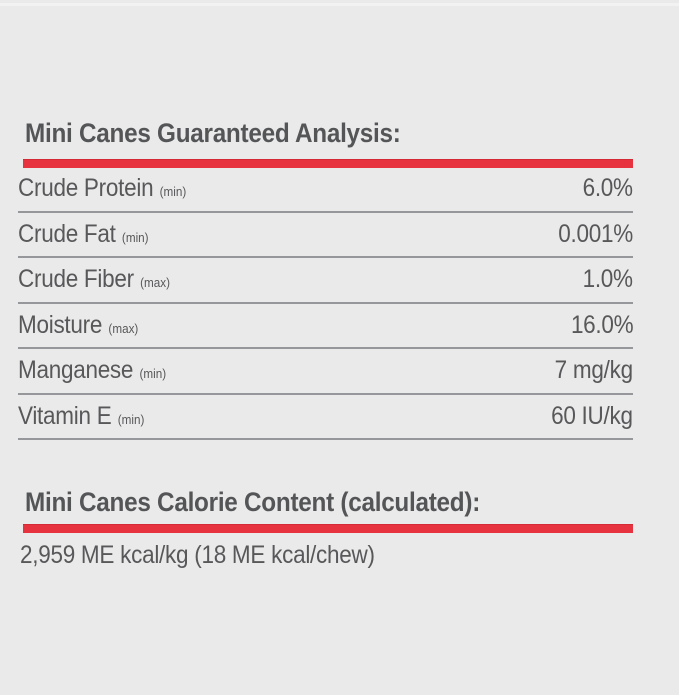 This screenshot has height=695, width=679. What do you see at coordinates (325, 417) in the screenshot?
I see `table-row: Vitamin E (min) 60 IU/kg` at bounding box center [325, 417].